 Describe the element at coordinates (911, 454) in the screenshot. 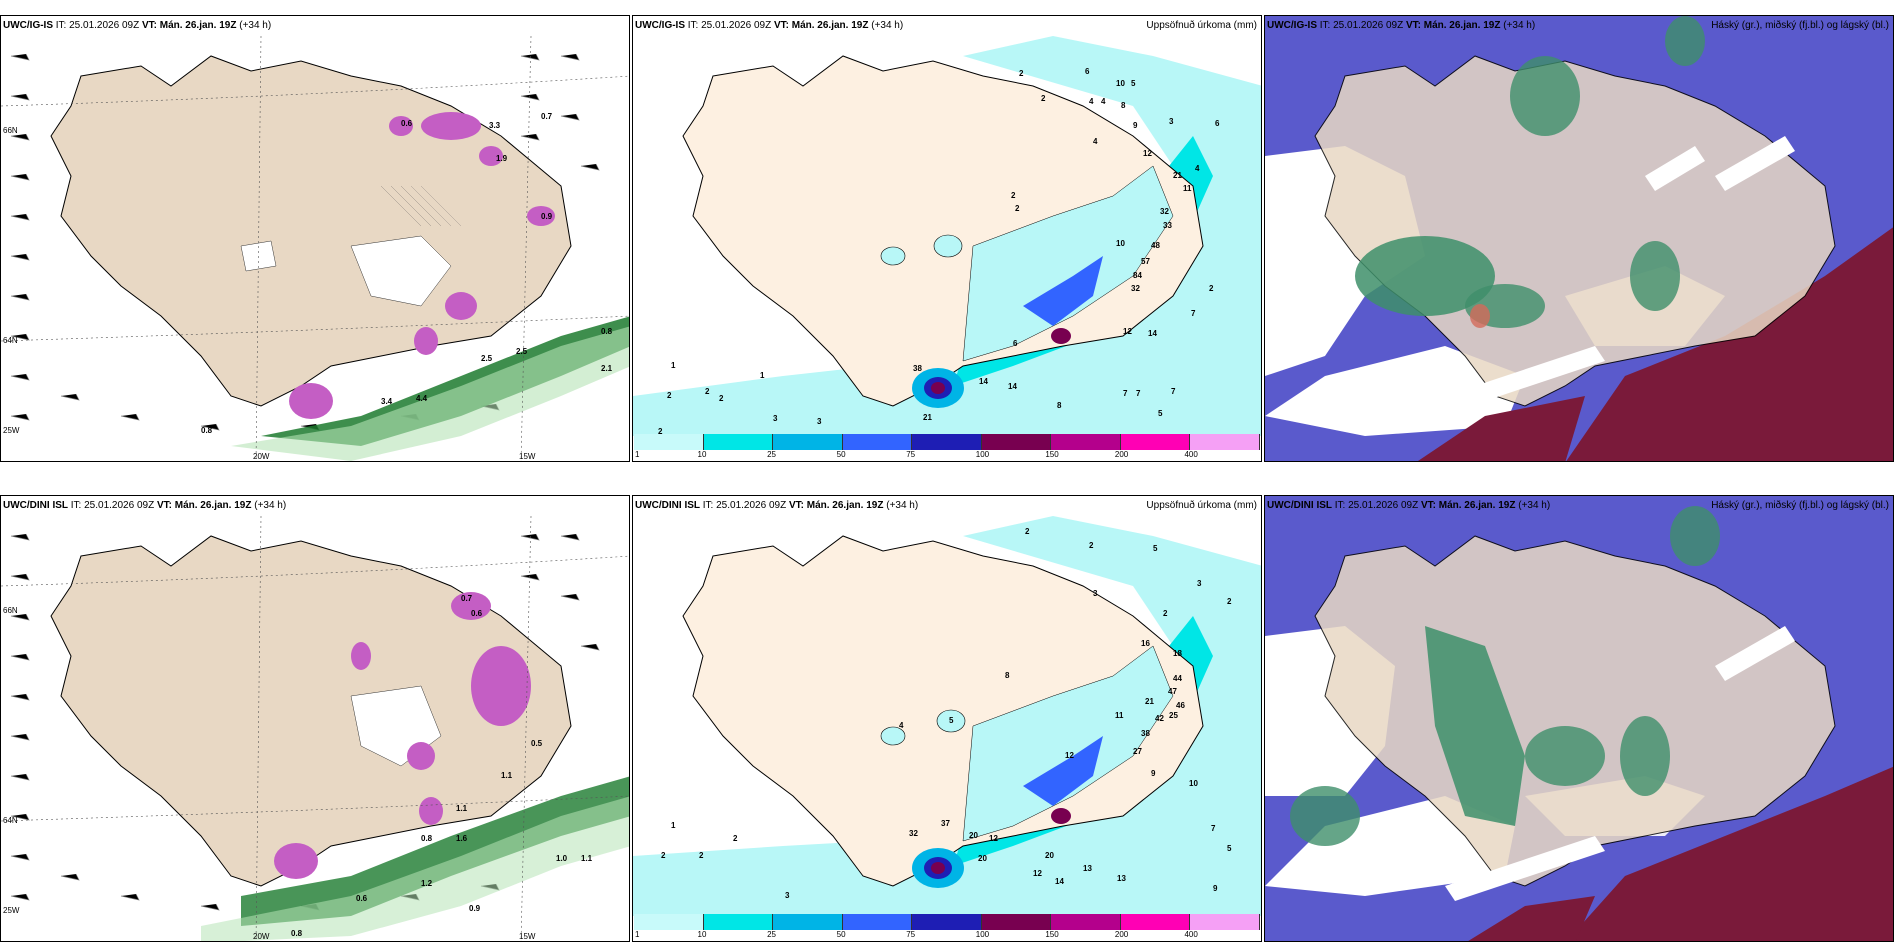

I see `colorbar-tick: 75` at that location.